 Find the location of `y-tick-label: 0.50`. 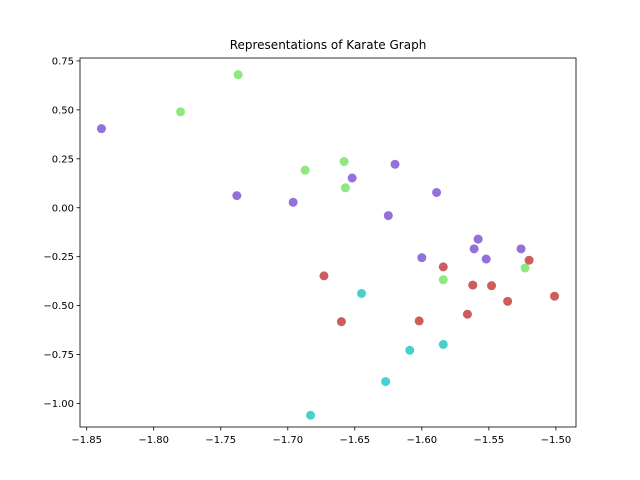

y-tick-label: 0.50 is located at coordinates (63, 110).